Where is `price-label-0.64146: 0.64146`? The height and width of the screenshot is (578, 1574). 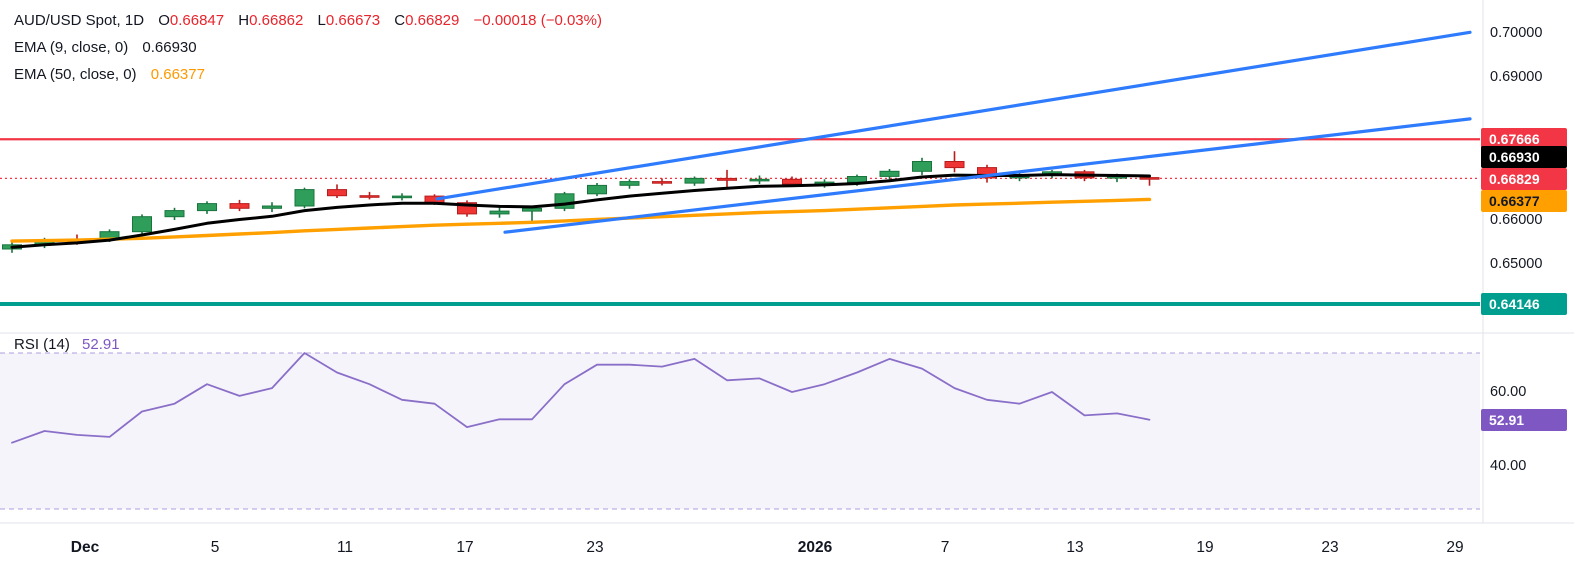 price-label-0.64146: 0.64146 is located at coordinates (1524, 304).